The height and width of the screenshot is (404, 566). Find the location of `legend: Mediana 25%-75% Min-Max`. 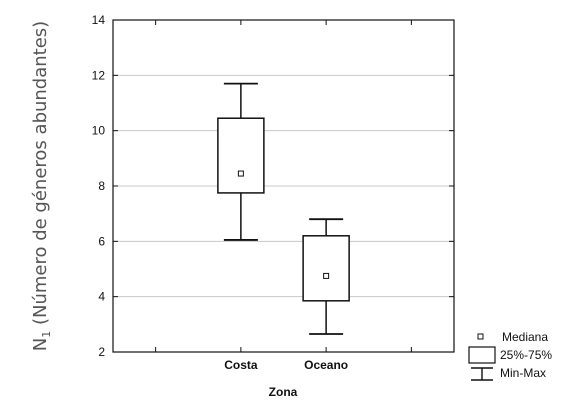

legend: Mediana 25%-75% Min-Max is located at coordinates (510, 355).